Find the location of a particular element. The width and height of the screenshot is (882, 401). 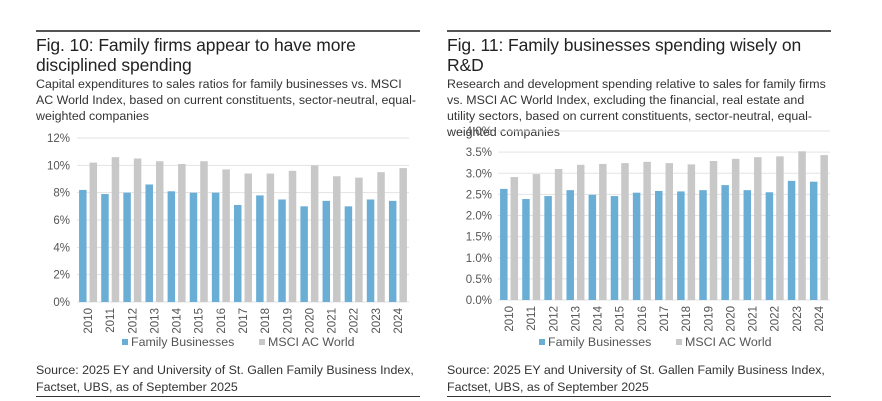

x-tick-label: 2021 is located at coordinates (754, 319).